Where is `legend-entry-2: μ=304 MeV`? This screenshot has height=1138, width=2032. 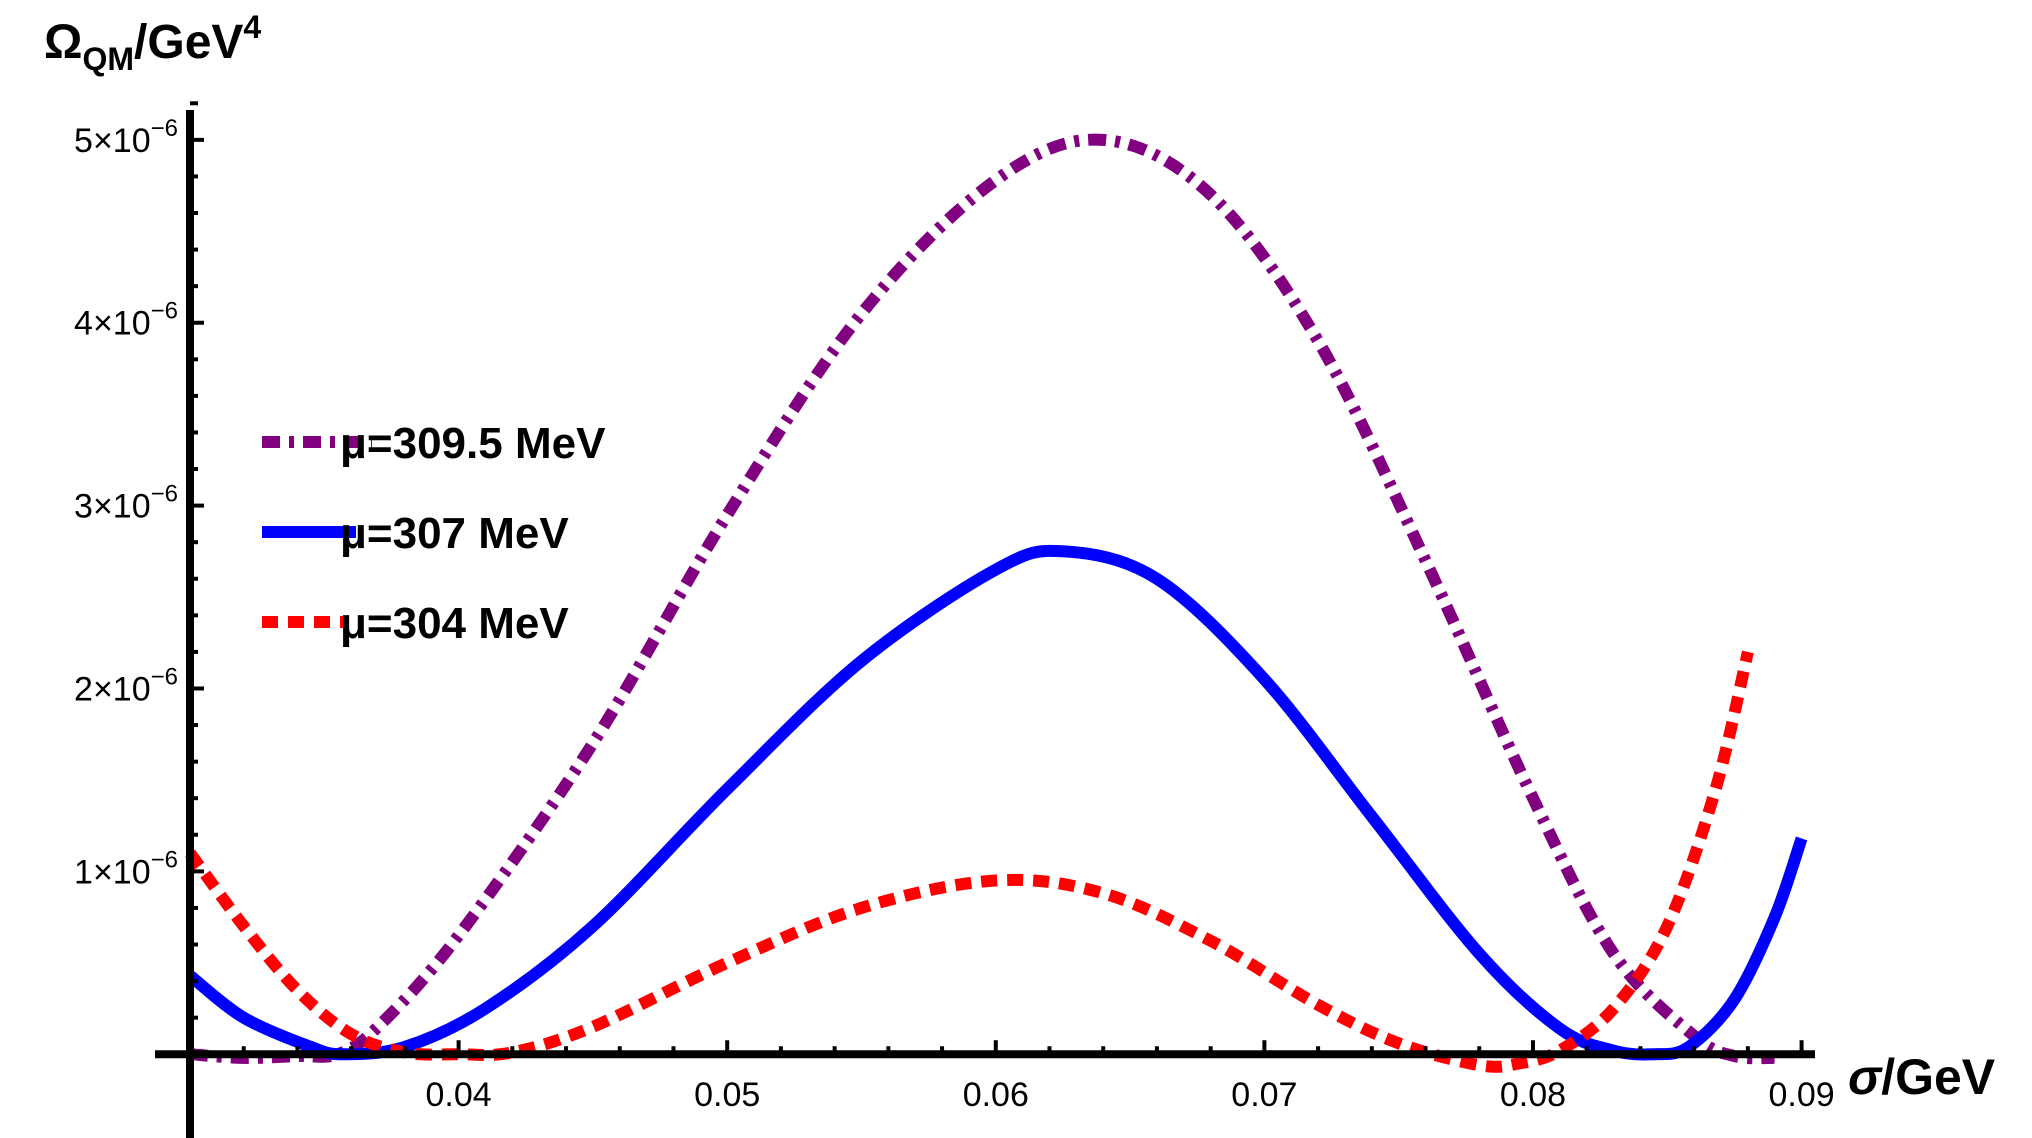 legend-entry-2: μ=304 MeV is located at coordinates (415, 623).